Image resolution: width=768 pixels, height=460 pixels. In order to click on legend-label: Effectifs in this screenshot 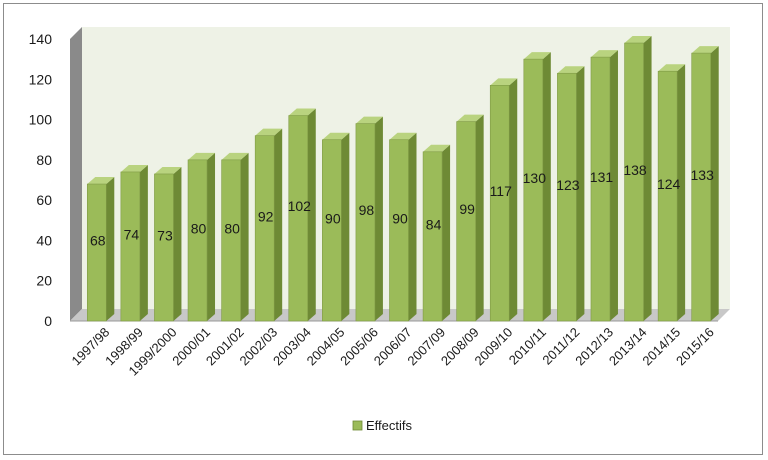, I will do `click(389, 425)`.